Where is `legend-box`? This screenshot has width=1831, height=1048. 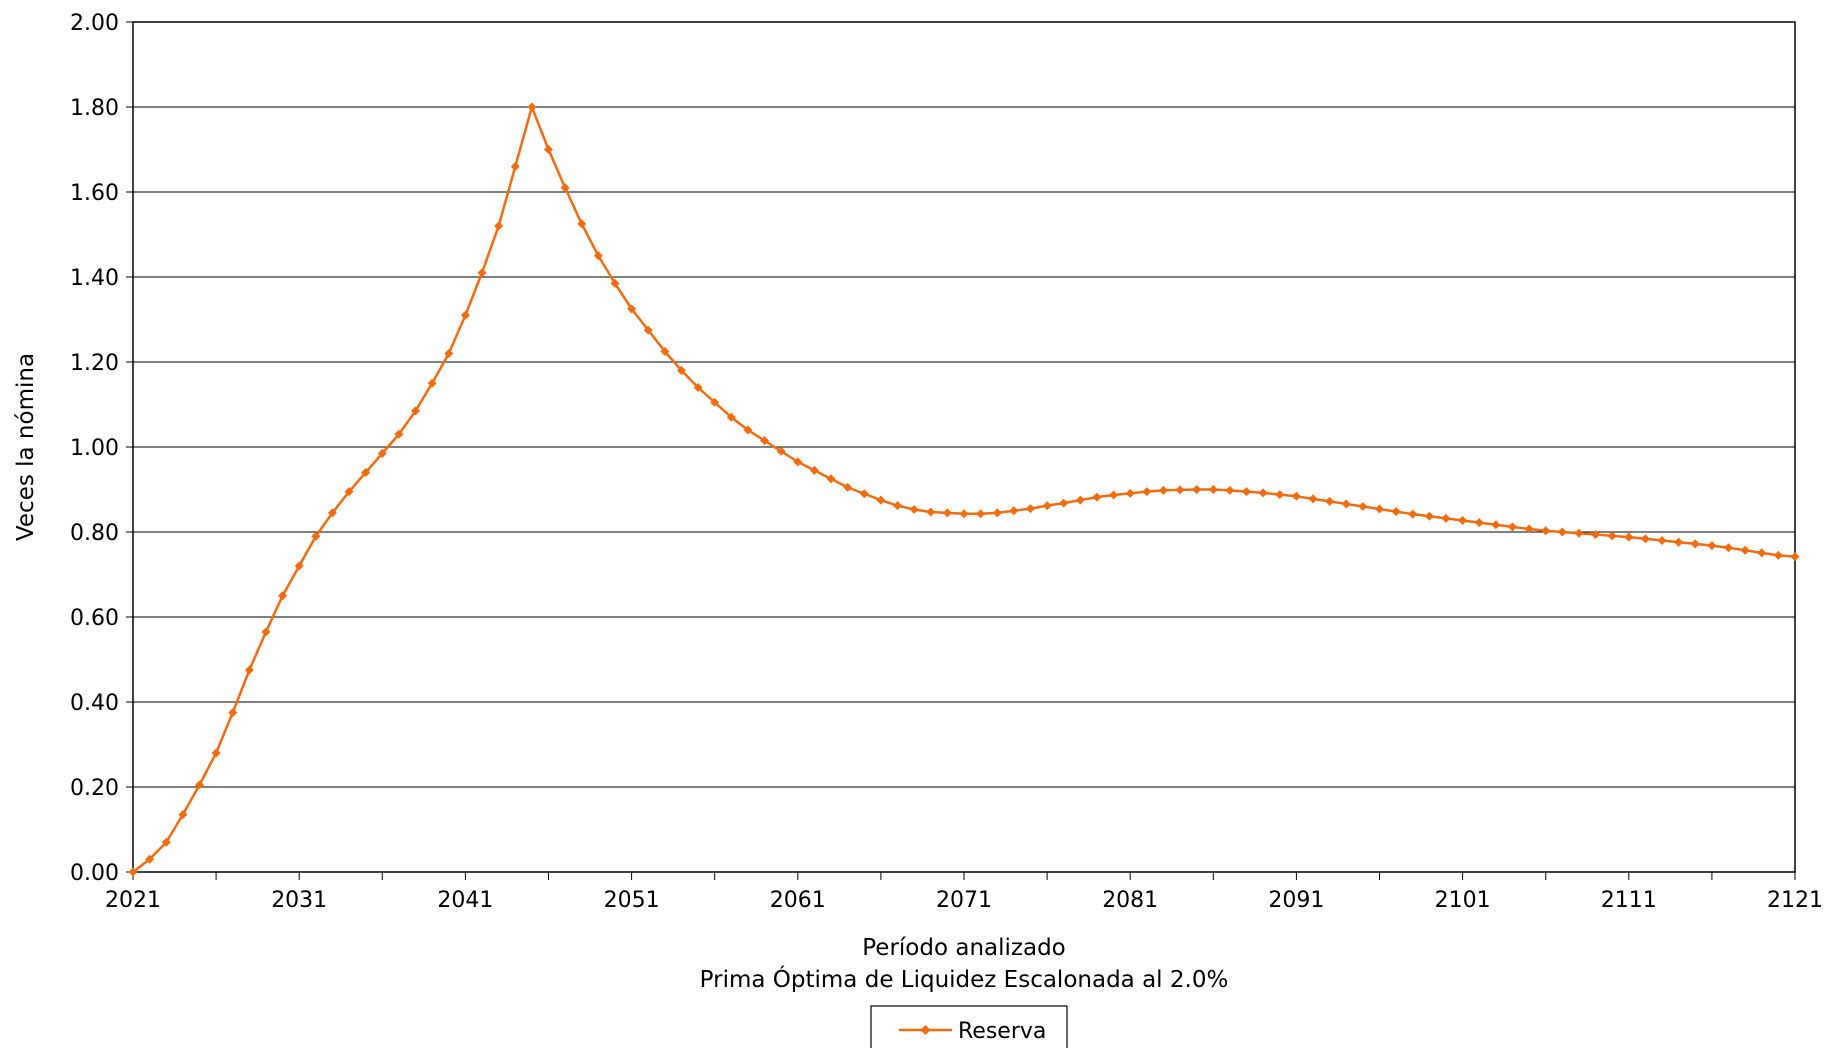
legend-box is located at coordinates (969, 1026).